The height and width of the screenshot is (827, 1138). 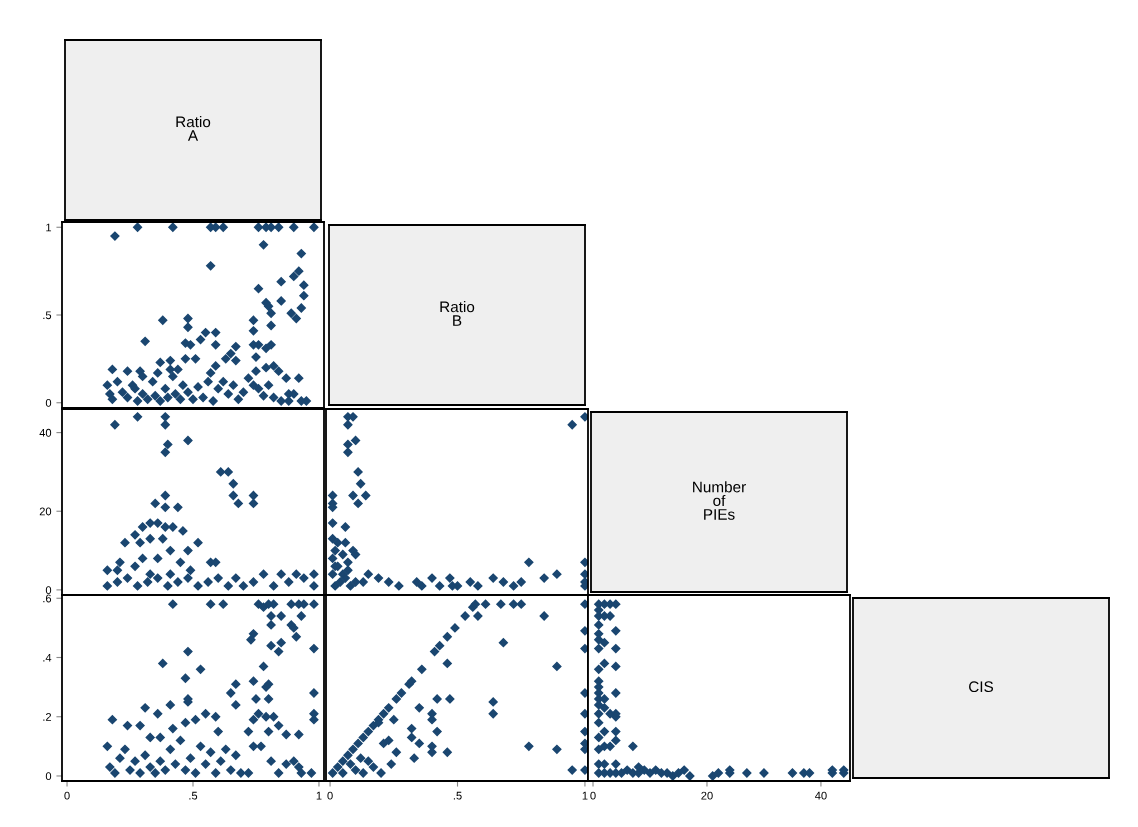 What do you see at coordinates (49, 227) in the screenshot?
I see `y-tick-label: 1` at bounding box center [49, 227].